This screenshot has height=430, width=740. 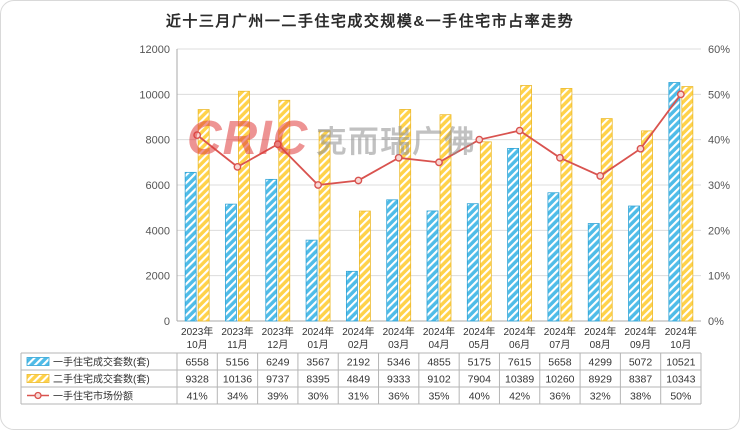 I want to click on table-value-cell: 41%, so click(x=197, y=397).